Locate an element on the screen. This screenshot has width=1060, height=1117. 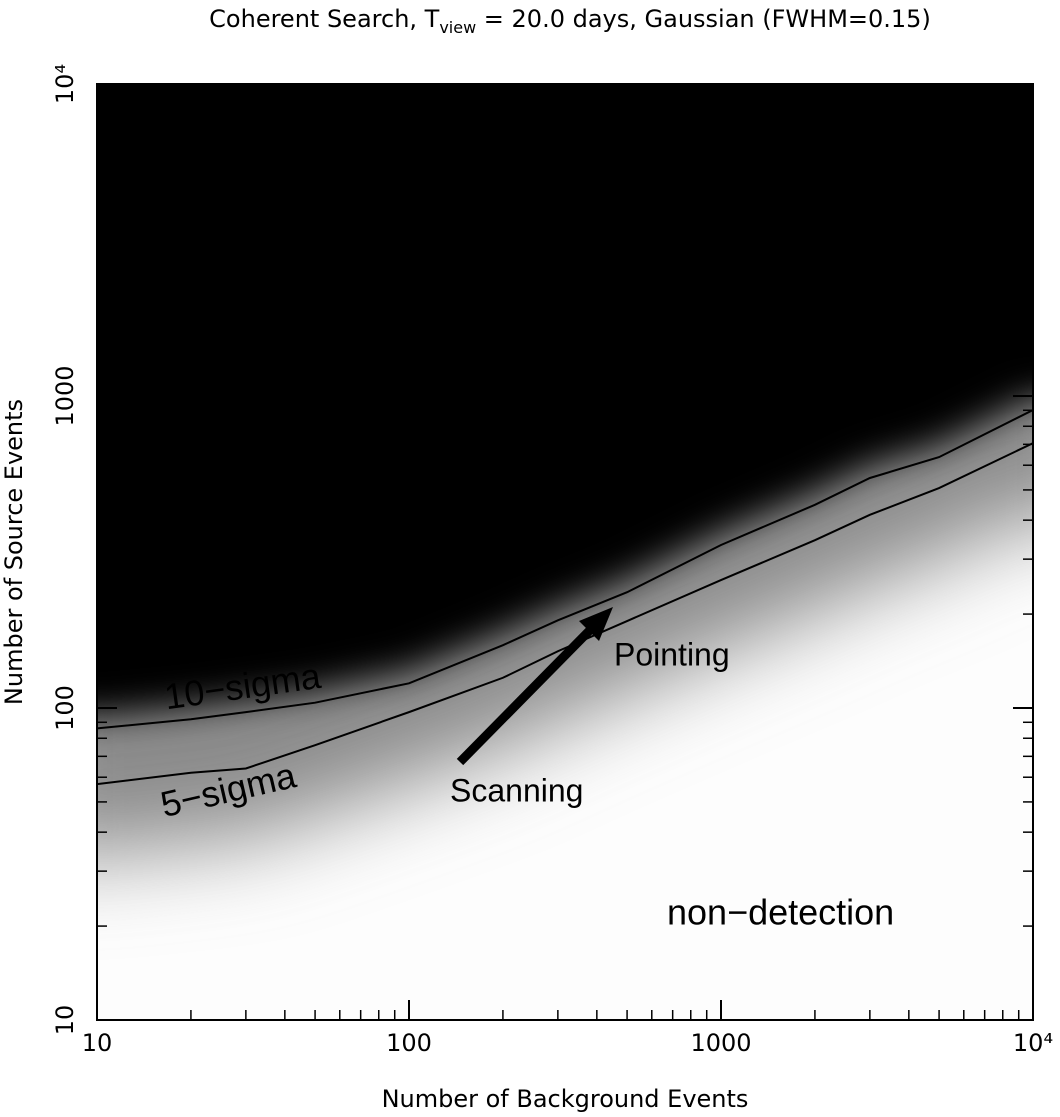
x-axis-title: Number of Background Events is located at coordinates (565, 1099).